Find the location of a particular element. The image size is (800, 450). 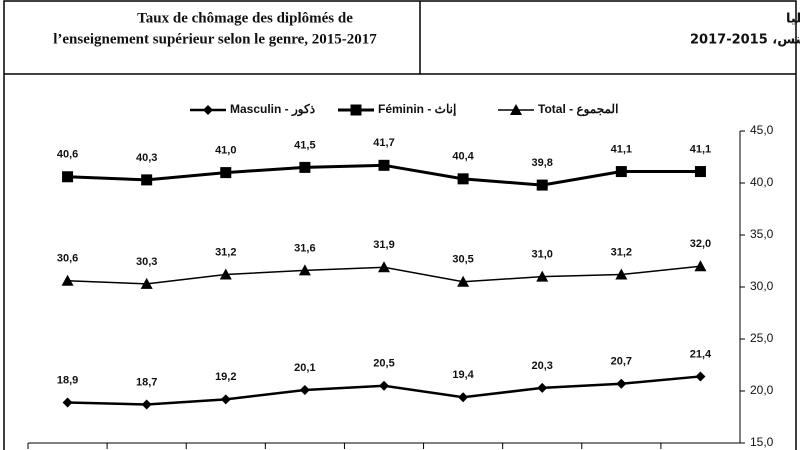

data-label: 20,5 is located at coordinates (383, 364).